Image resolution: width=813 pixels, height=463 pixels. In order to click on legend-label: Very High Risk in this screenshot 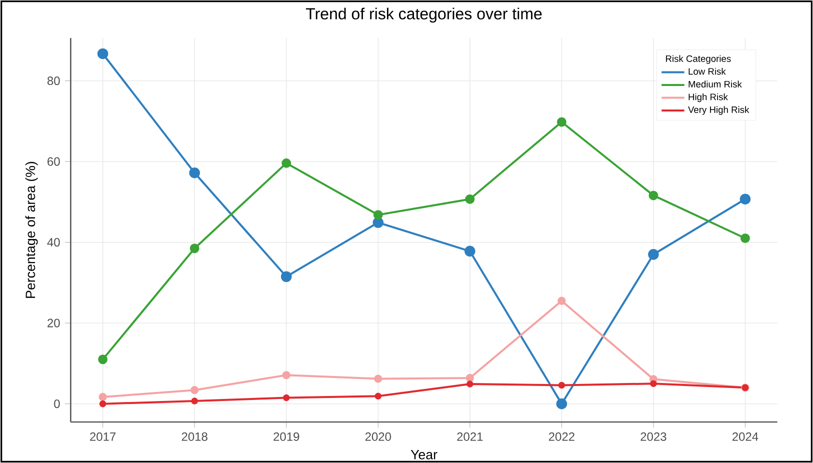, I will do `click(719, 110)`.